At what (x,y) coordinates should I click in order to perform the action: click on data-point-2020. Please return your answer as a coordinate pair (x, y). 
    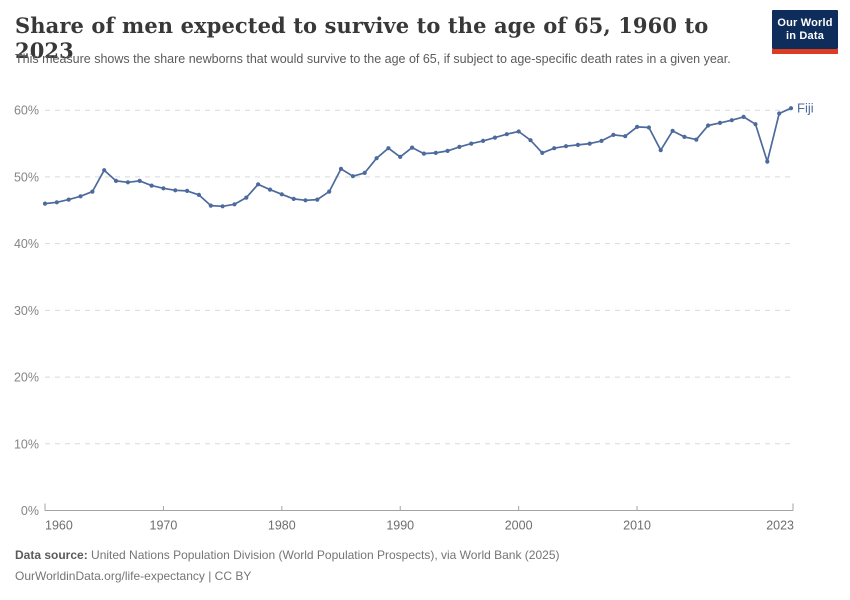
    Looking at the image, I should click on (755, 124).